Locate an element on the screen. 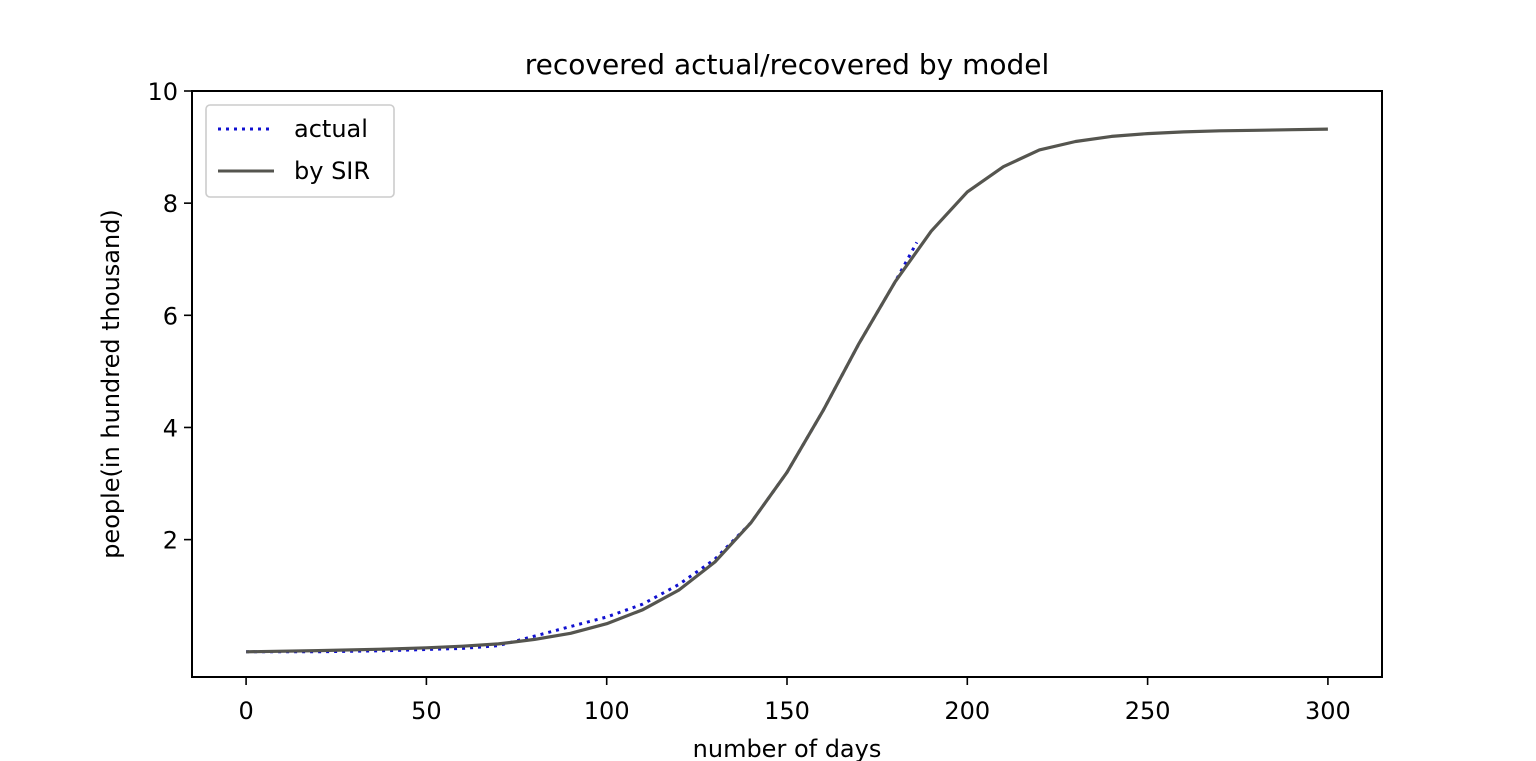 This screenshot has height=761, width=1536. y-tick-label: 10 is located at coordinates (162, 92).